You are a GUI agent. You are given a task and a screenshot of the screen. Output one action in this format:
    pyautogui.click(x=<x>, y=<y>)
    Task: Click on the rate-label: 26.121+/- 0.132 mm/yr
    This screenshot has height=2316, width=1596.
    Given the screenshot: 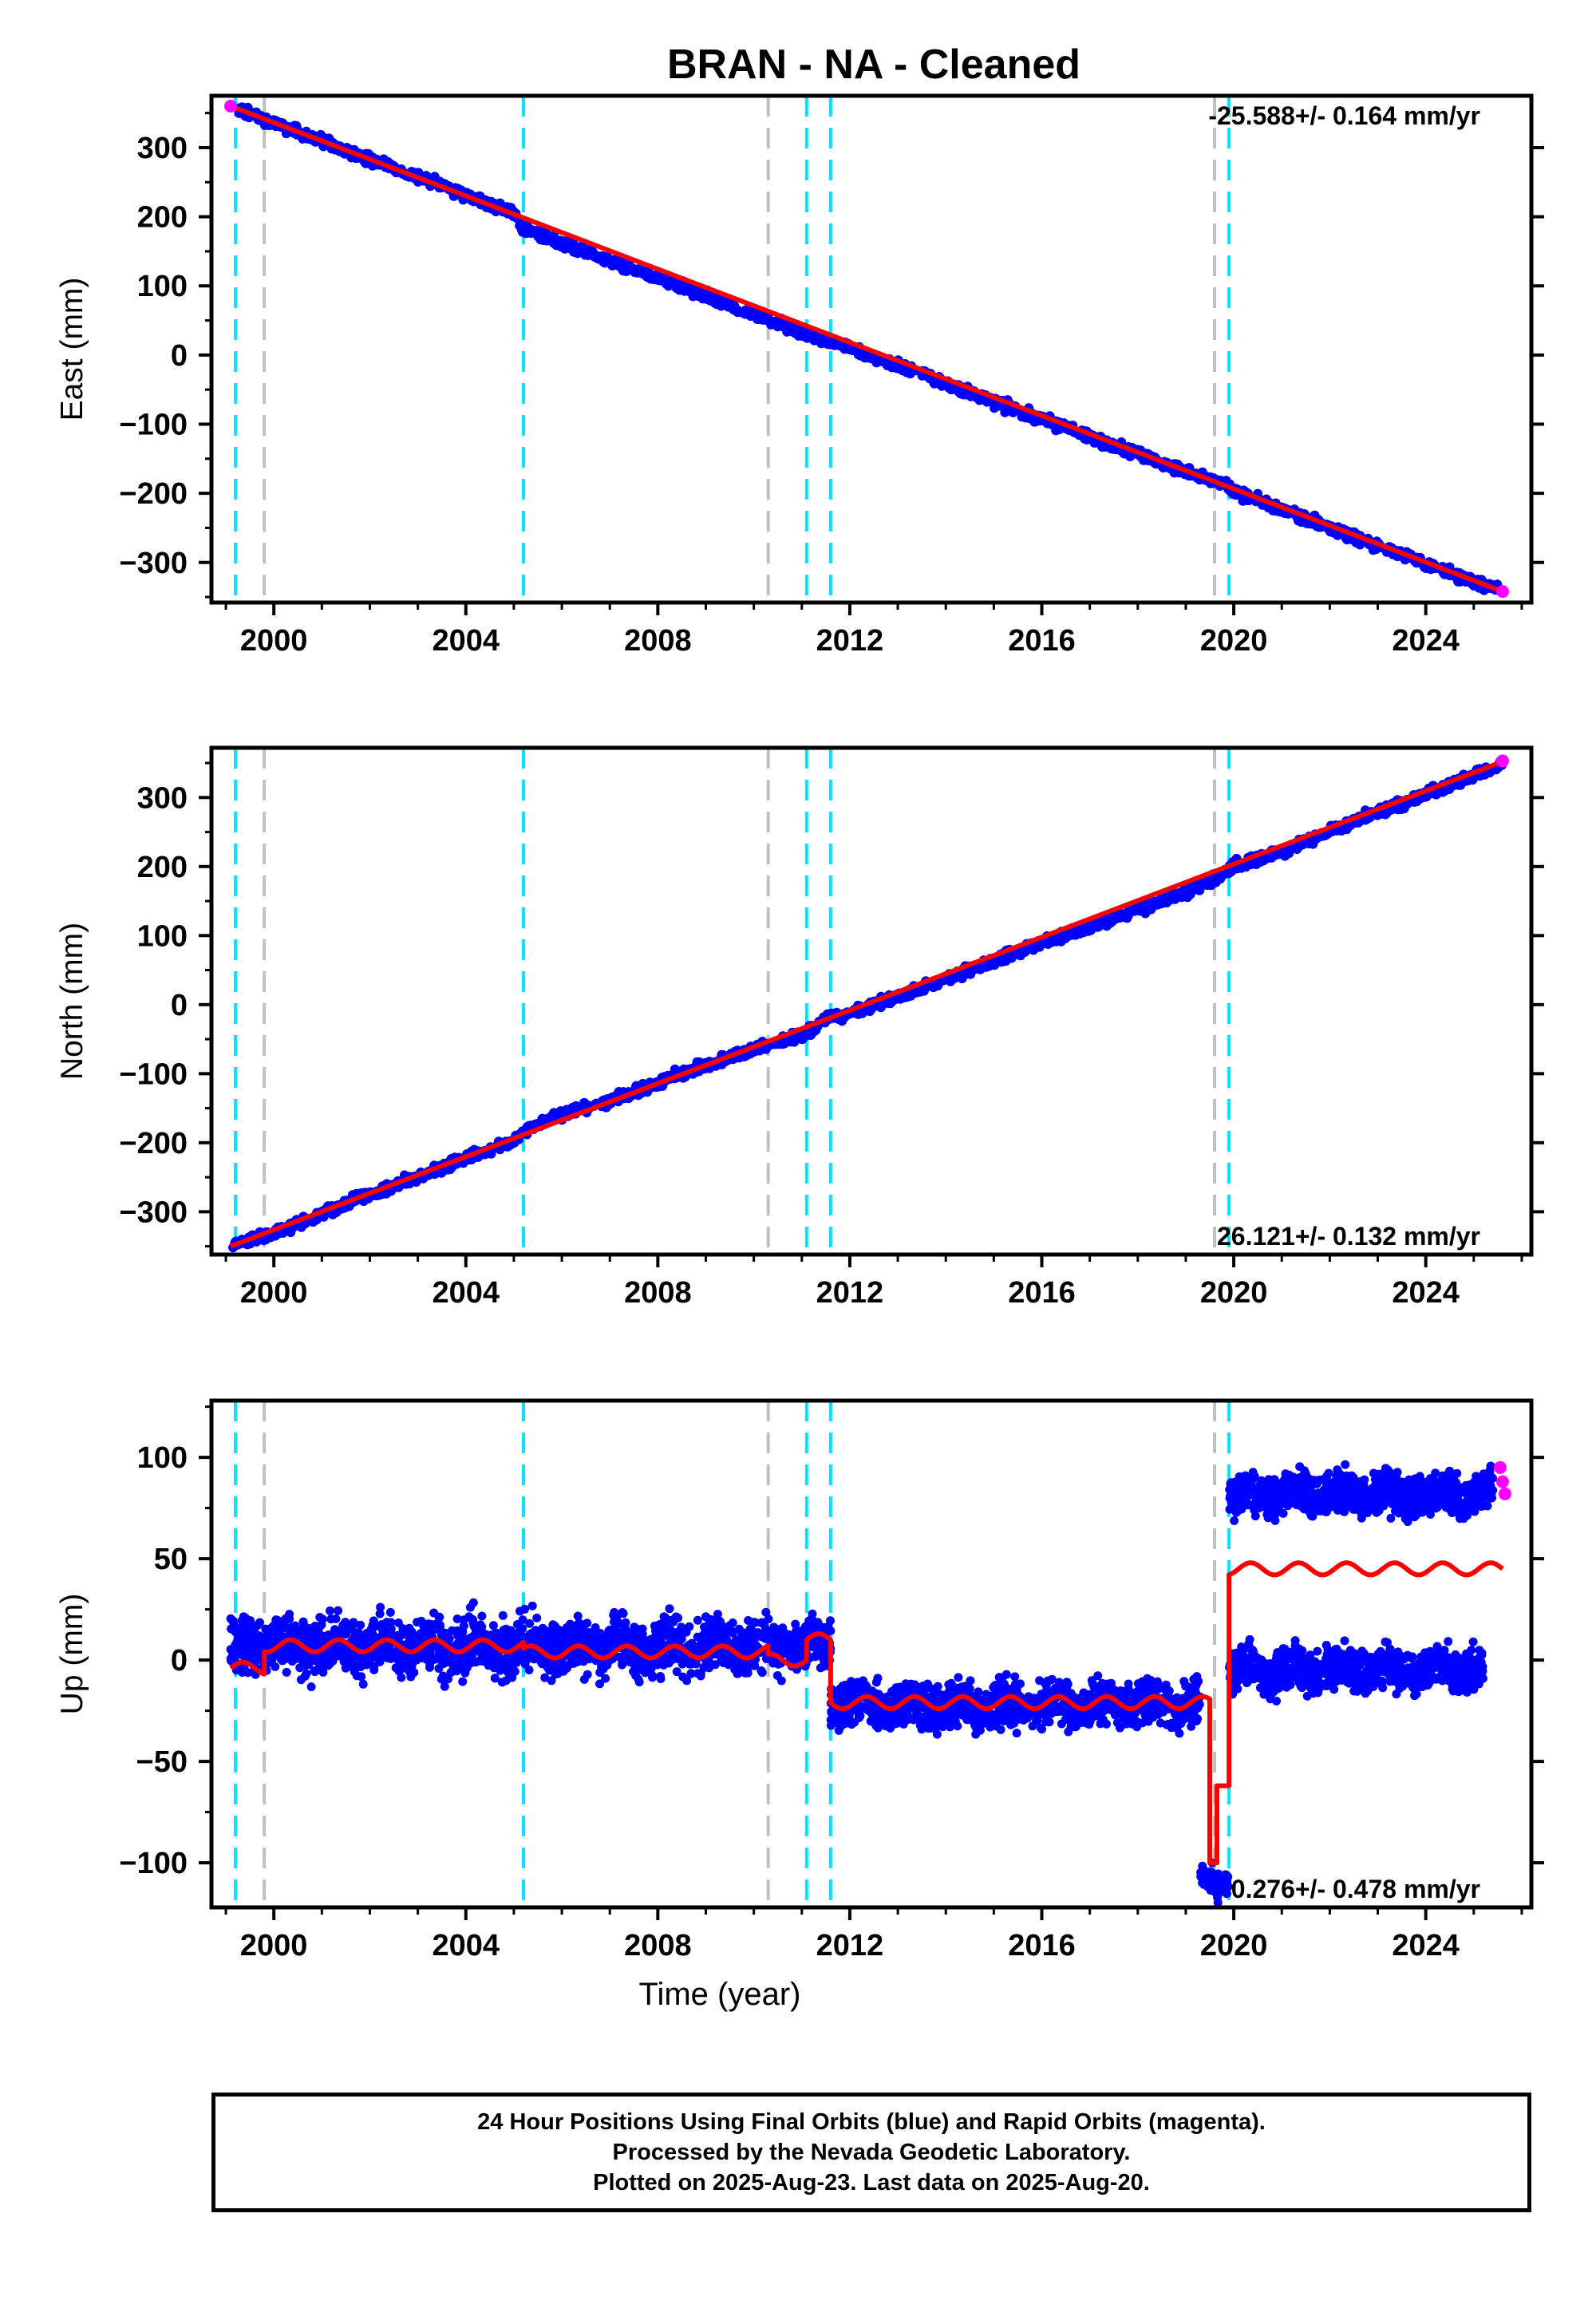 What is the action you would take?
    pyautogui.click(x=1348, y=1236)
    